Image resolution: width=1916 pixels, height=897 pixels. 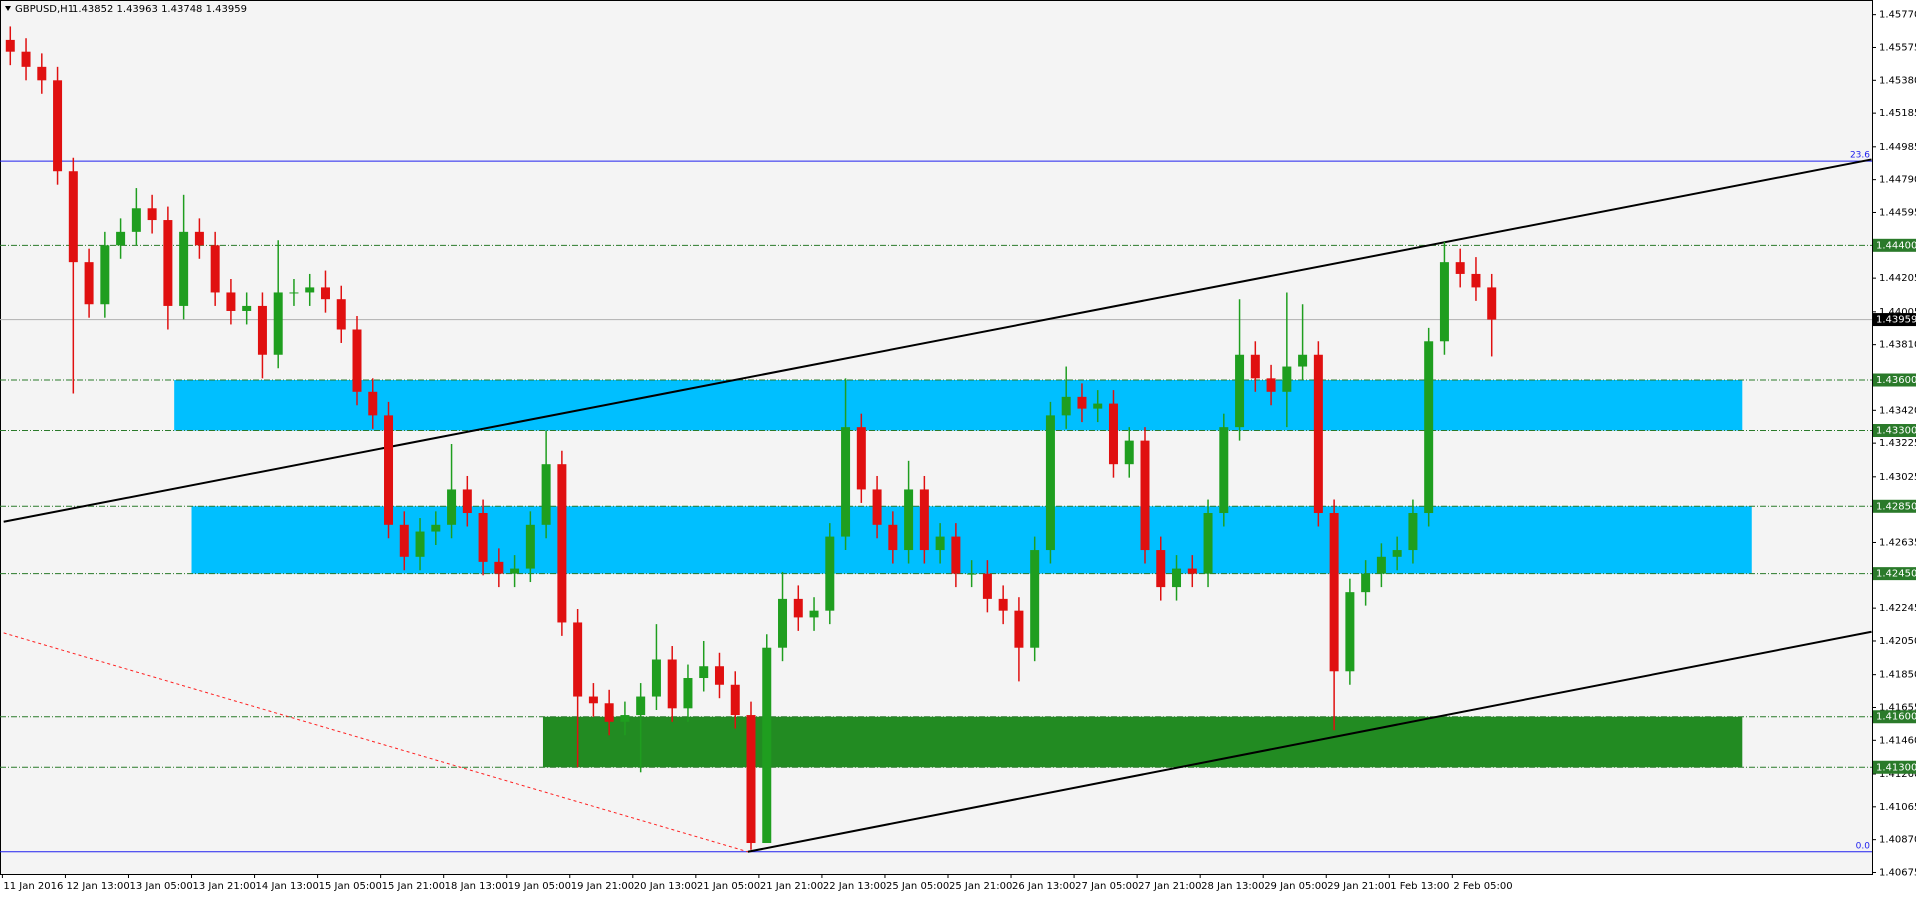 I want to click on x-tick-label: 13 Jan 21:00, so click(x=224, y=886).